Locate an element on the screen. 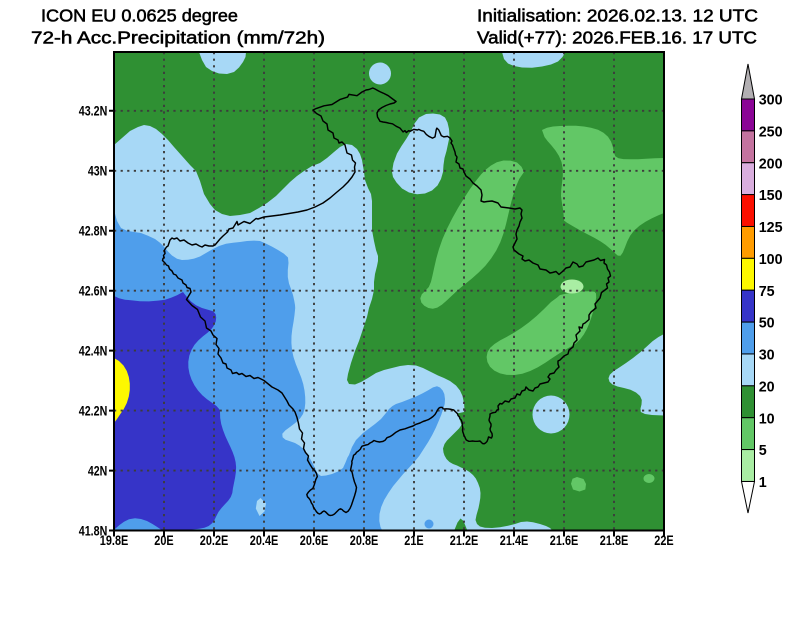 The image size is (800, 618). svg-text: 42.8N is located at coordinates (93, 231).